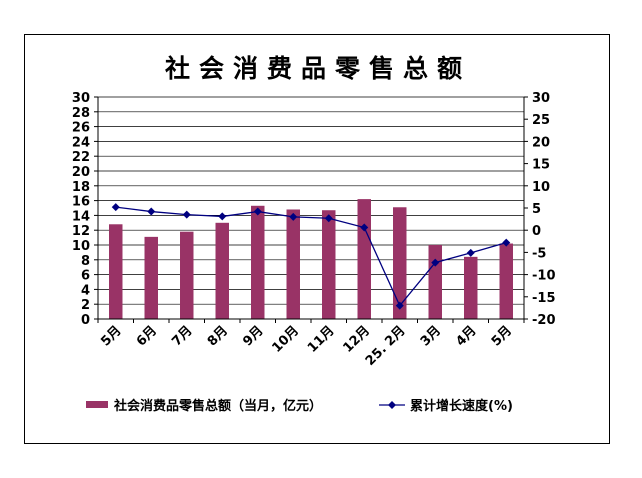  What do you see at coordinates (217, 406) in the screenshot?
I see `legend-bar-label: 社会消费品零售总额（当月，亿元）` at bounding box center [217, 406].